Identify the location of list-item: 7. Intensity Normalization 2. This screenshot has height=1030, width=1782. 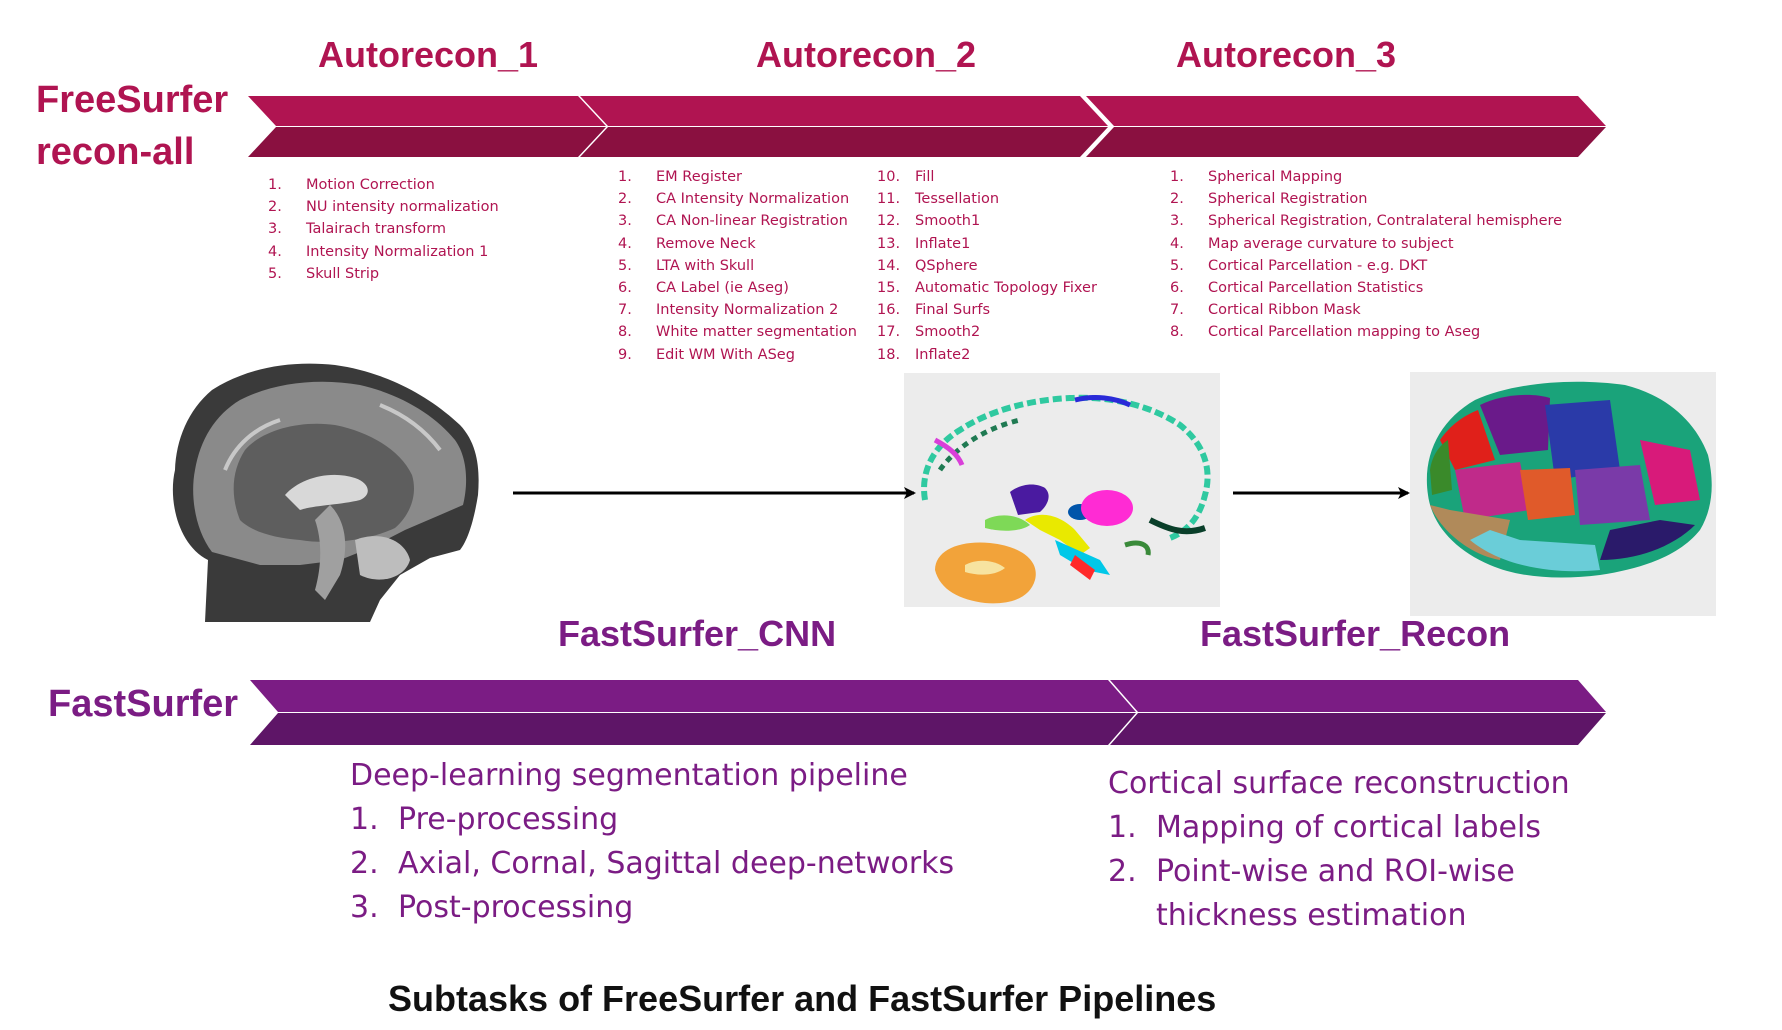
(737, 310).